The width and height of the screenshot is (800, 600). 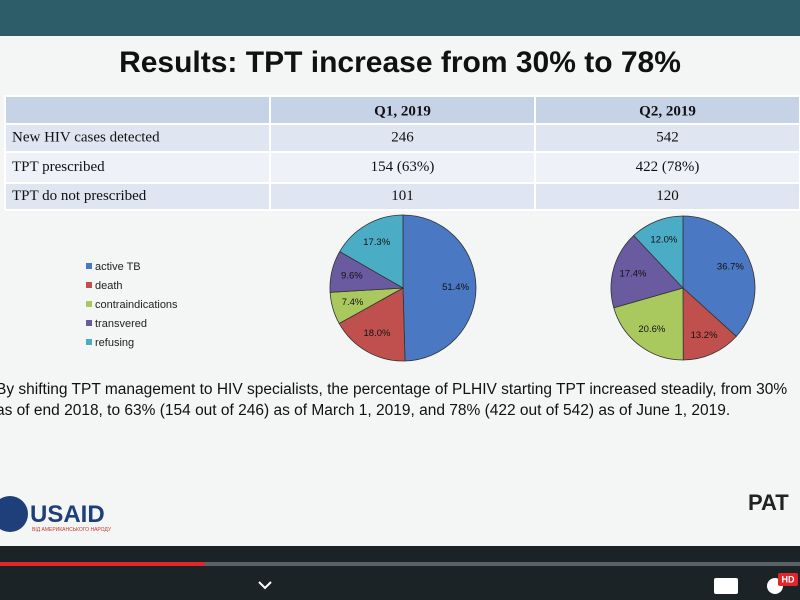 I want to click on partner-logo: PAT, so click(x=768, y=502).